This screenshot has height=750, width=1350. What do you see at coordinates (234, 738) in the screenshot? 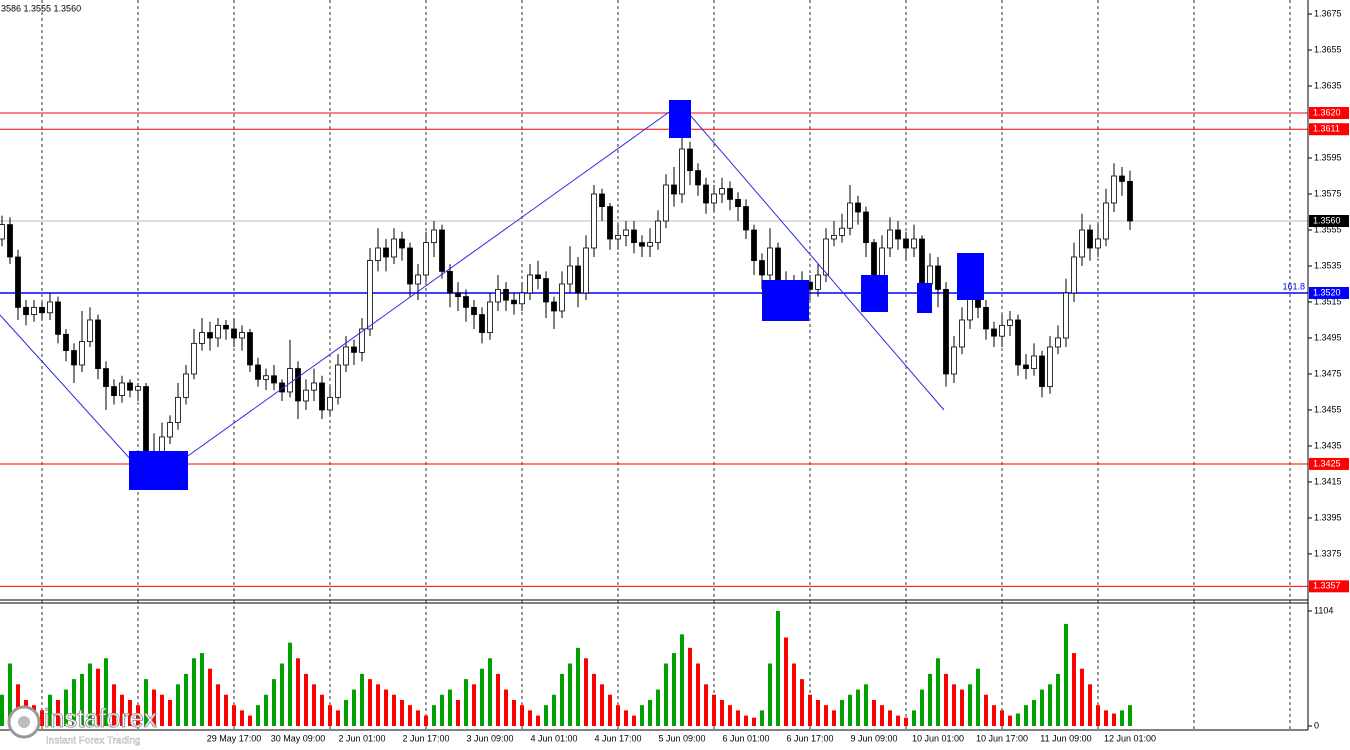
I see `x-tick-label: 29 May 17:00` at bounding box center [234, 738].